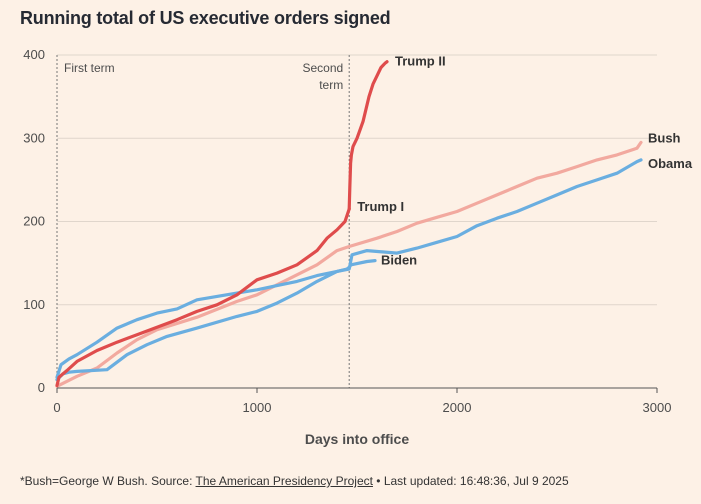 This screenshot has height=504, width=701. I want to click on x-axis-title: Days into office, so click(357, 439).